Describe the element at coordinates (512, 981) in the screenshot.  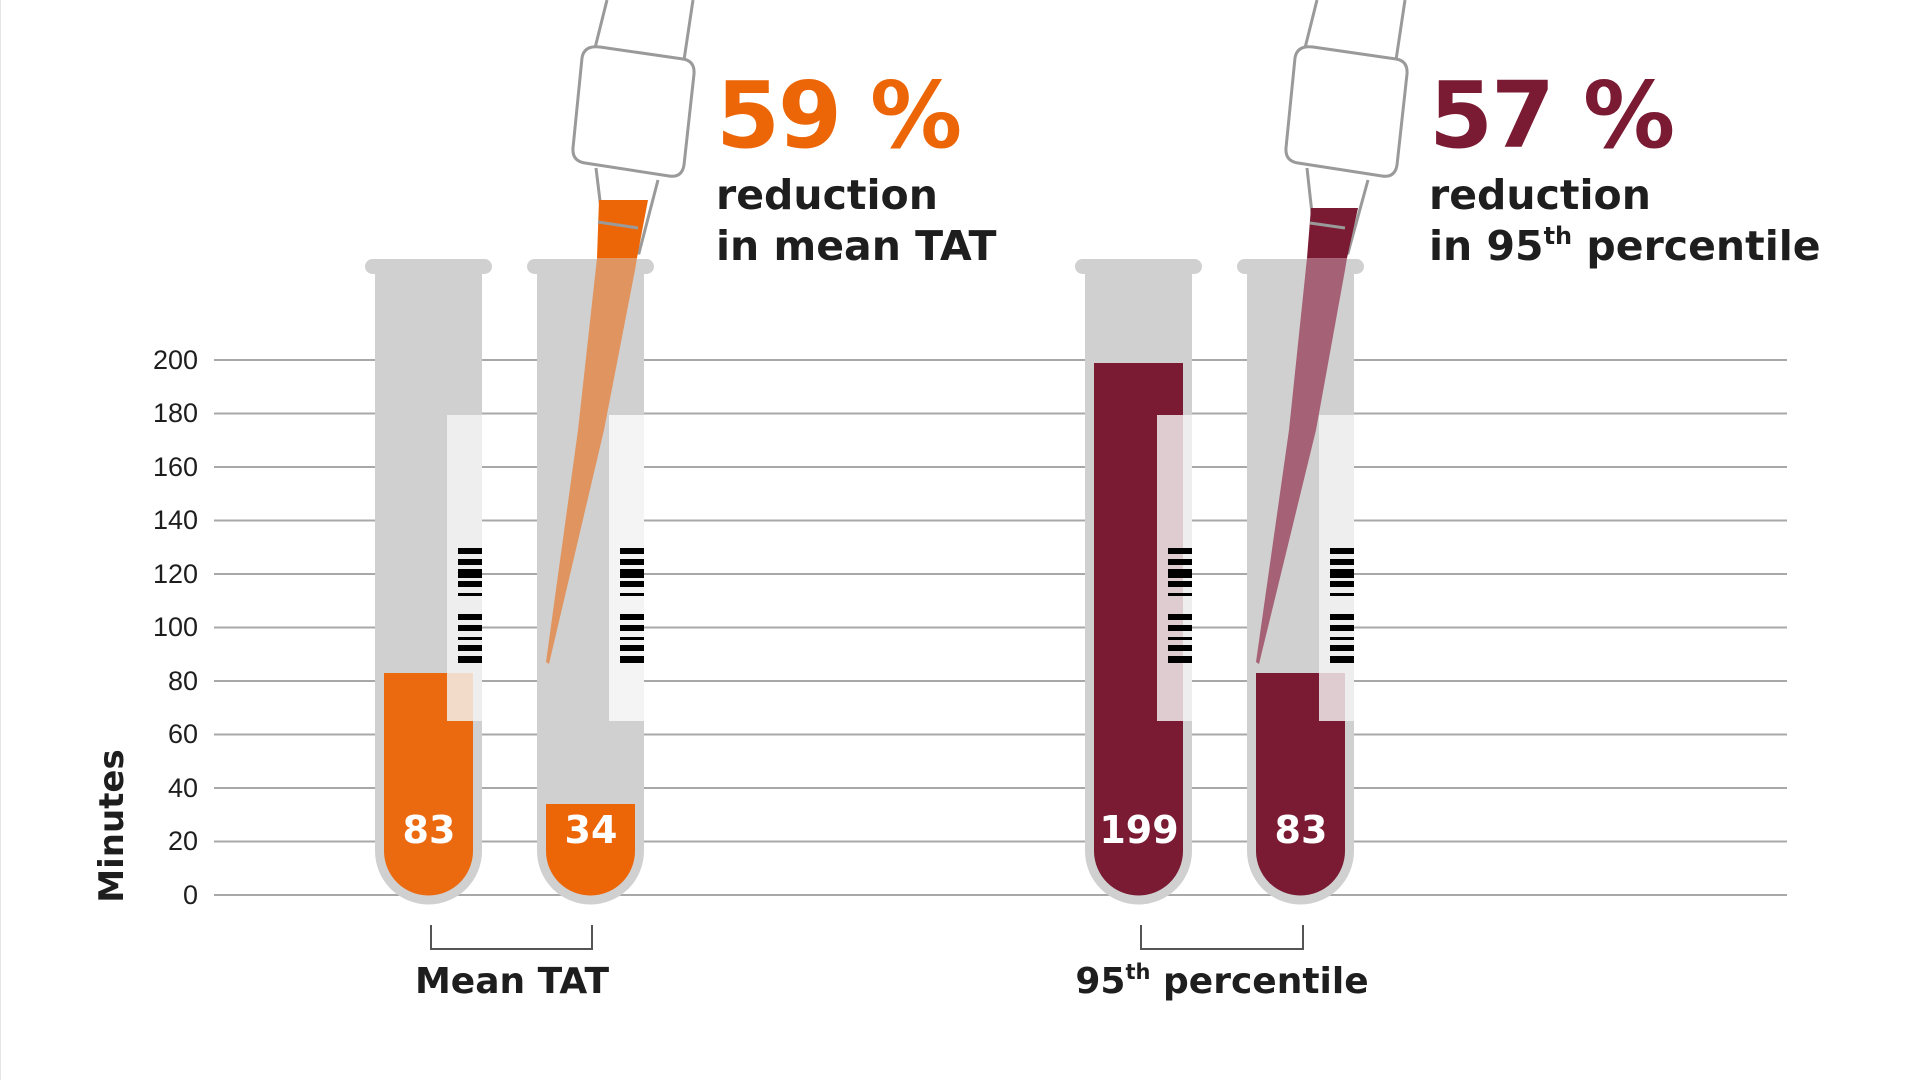
I see `group-label-mean: Mean TAT` at that location.